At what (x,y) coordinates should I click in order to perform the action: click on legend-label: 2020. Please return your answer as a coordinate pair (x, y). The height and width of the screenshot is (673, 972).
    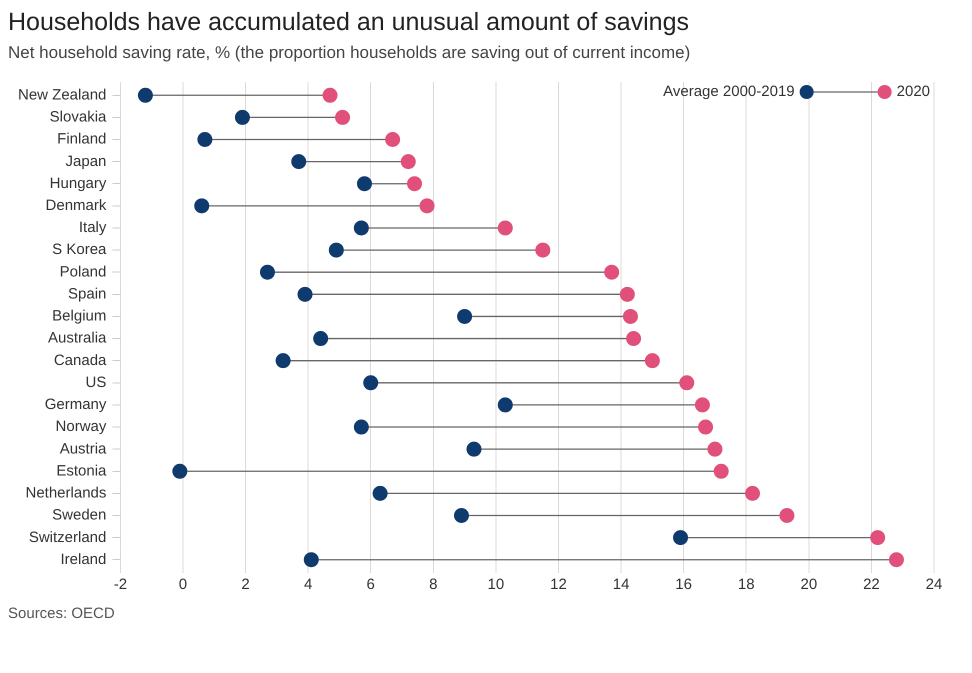
    Looking at the image, I should click on (913, 91).